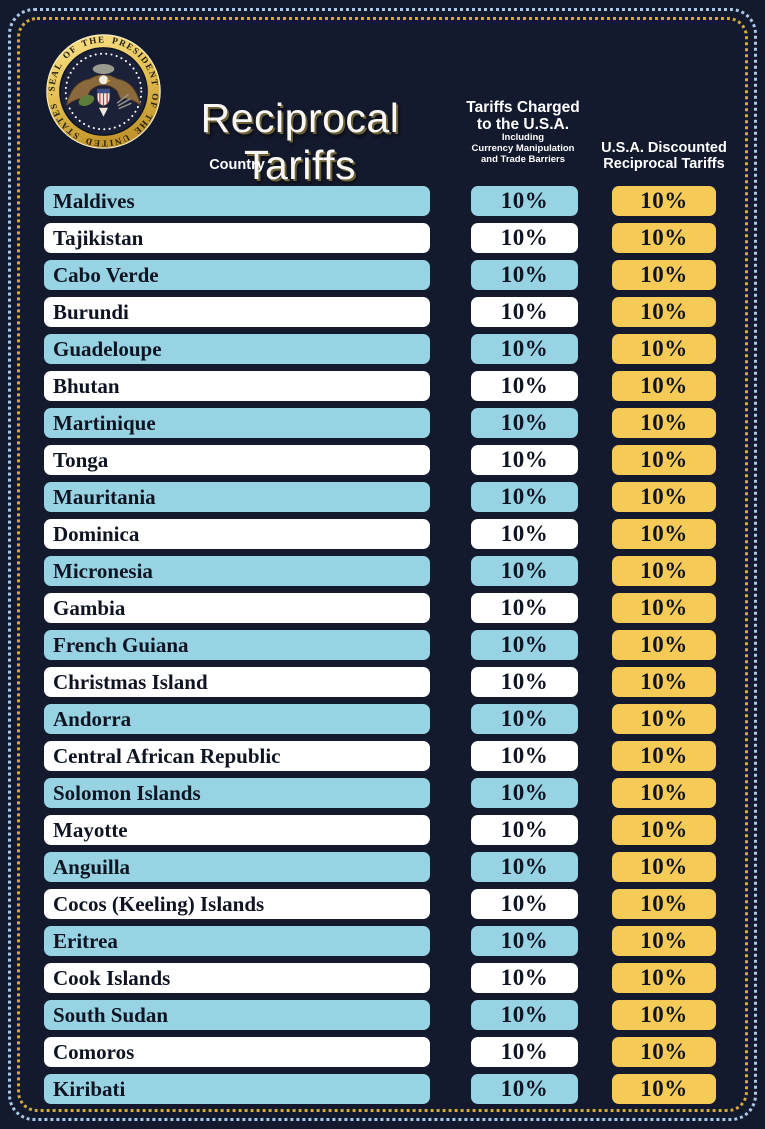  Describe the element at coordinates (237, 534) in the screenshot. I see `country-cell: Dominica` at that location.